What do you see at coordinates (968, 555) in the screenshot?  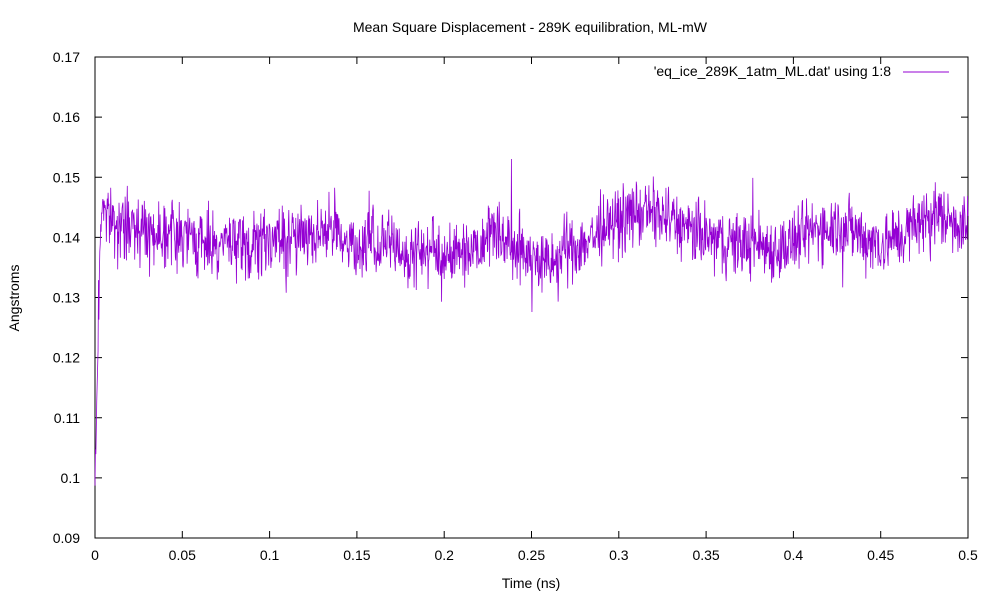 I see `x-tick-label: 0.5` at bounding box center [968, 555].